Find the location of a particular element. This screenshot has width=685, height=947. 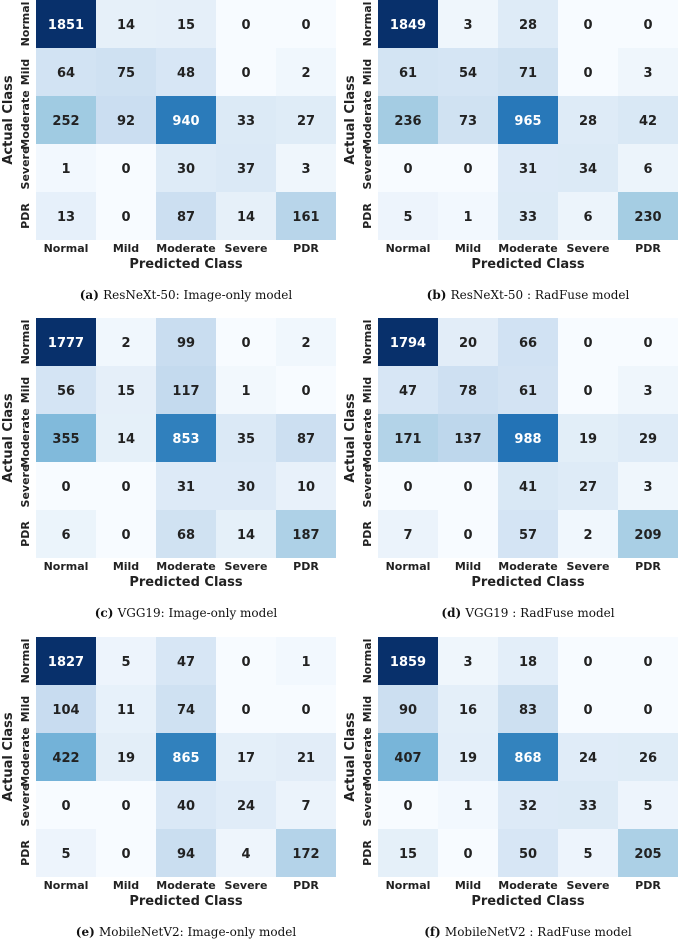

cell-value-r3-c0: 0 is located at coordinates (407, 169).